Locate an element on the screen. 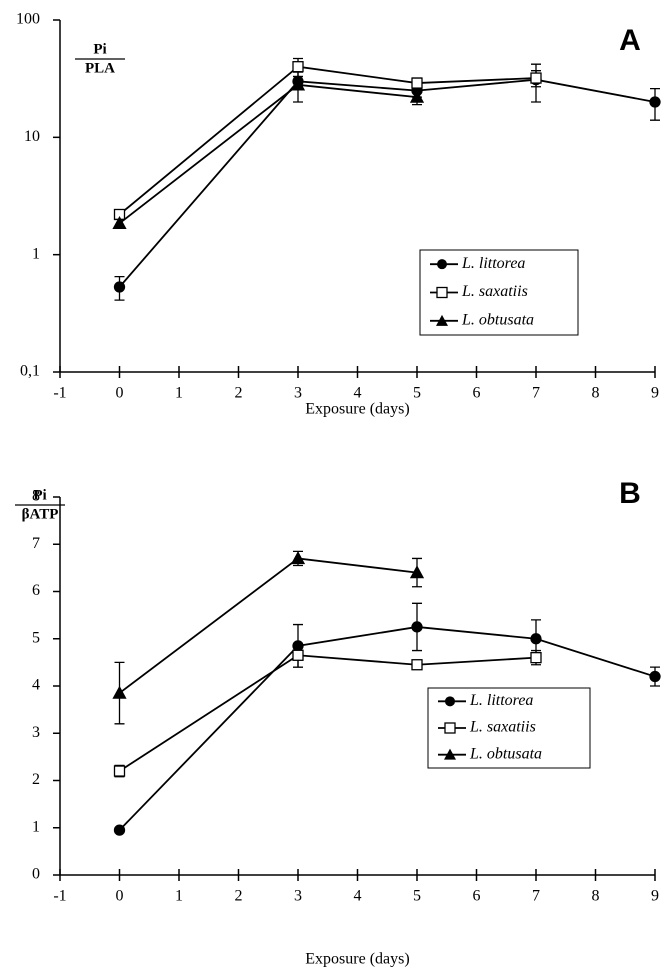 This screenshot has height=979, width=664. y-tick-label: 5 is located at coordinates (36, 637).